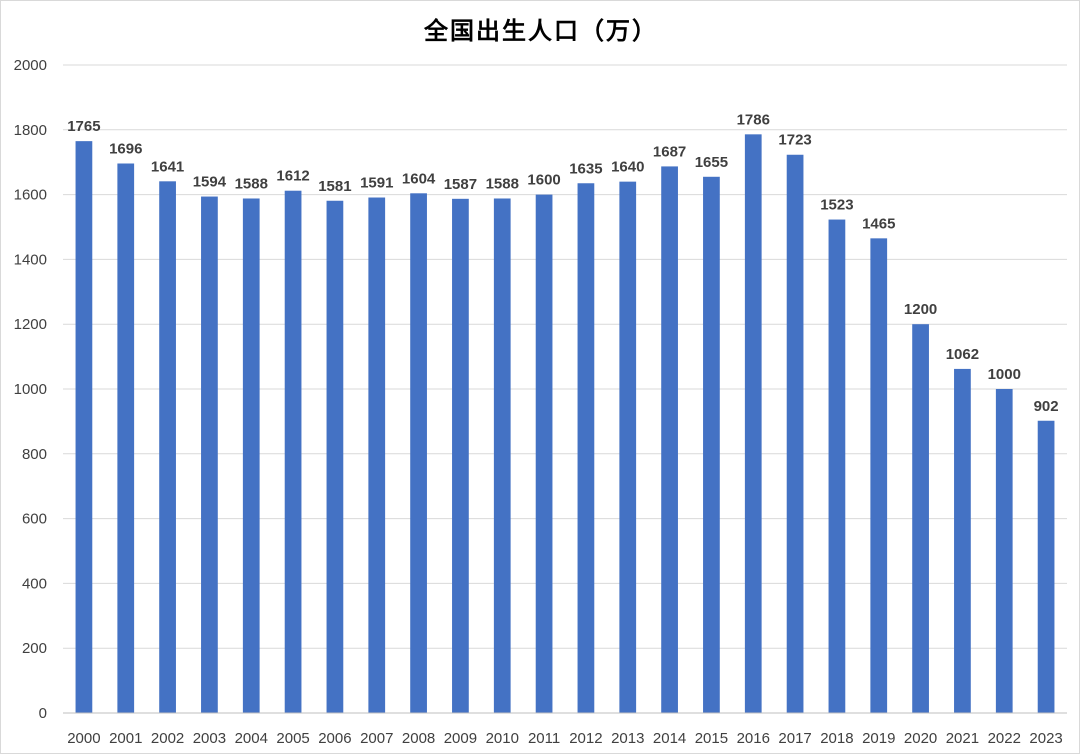 This screenshot has height=754, width=1080. Describe the element at coordinates (210, 182) in the screenshot. I see `data-label: 1594` at that location.